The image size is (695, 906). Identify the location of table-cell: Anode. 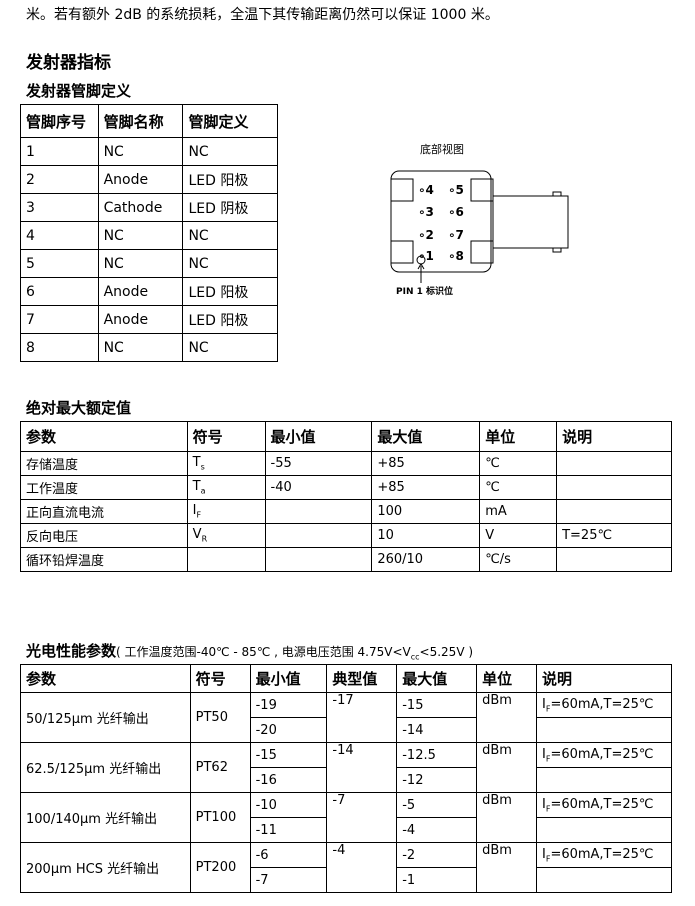
(140, 179).